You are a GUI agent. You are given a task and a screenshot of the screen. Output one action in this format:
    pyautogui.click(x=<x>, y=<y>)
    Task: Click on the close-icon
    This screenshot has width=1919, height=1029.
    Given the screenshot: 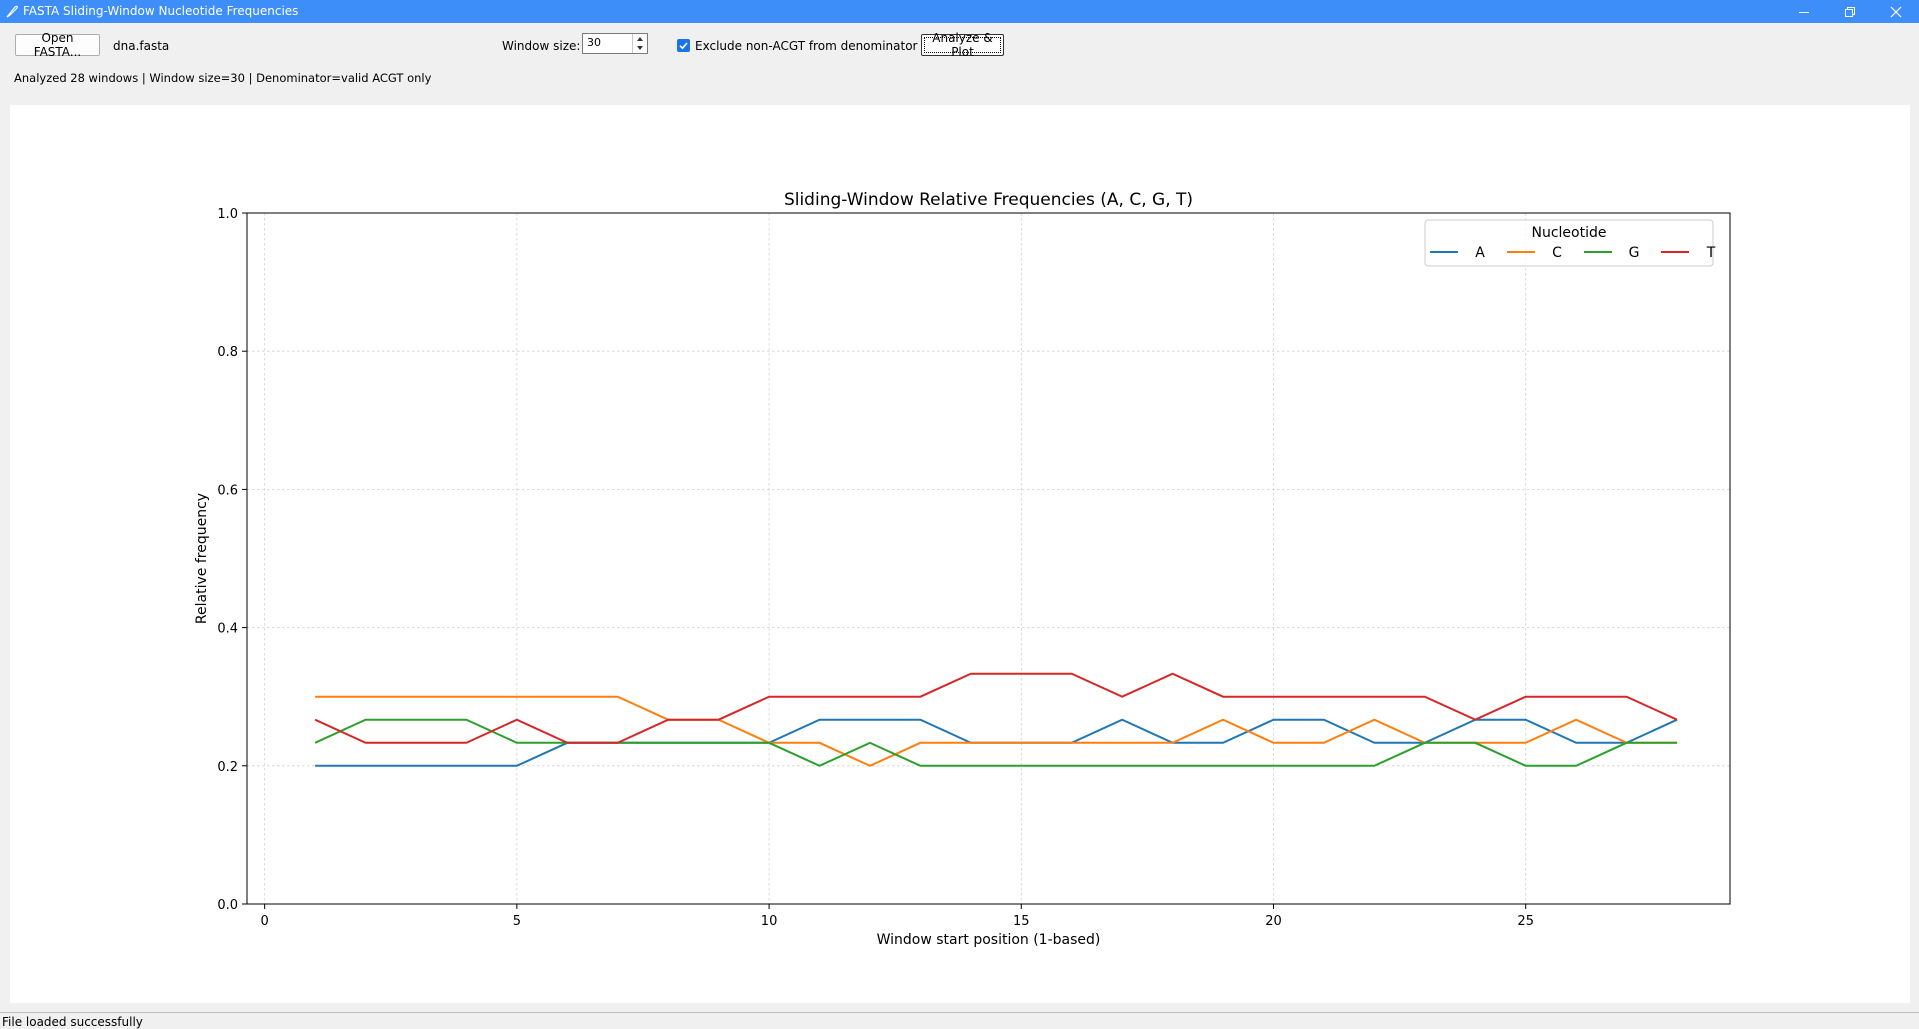 What is the action you would take?
    pyautogui.click(x=1896, y=11)
    